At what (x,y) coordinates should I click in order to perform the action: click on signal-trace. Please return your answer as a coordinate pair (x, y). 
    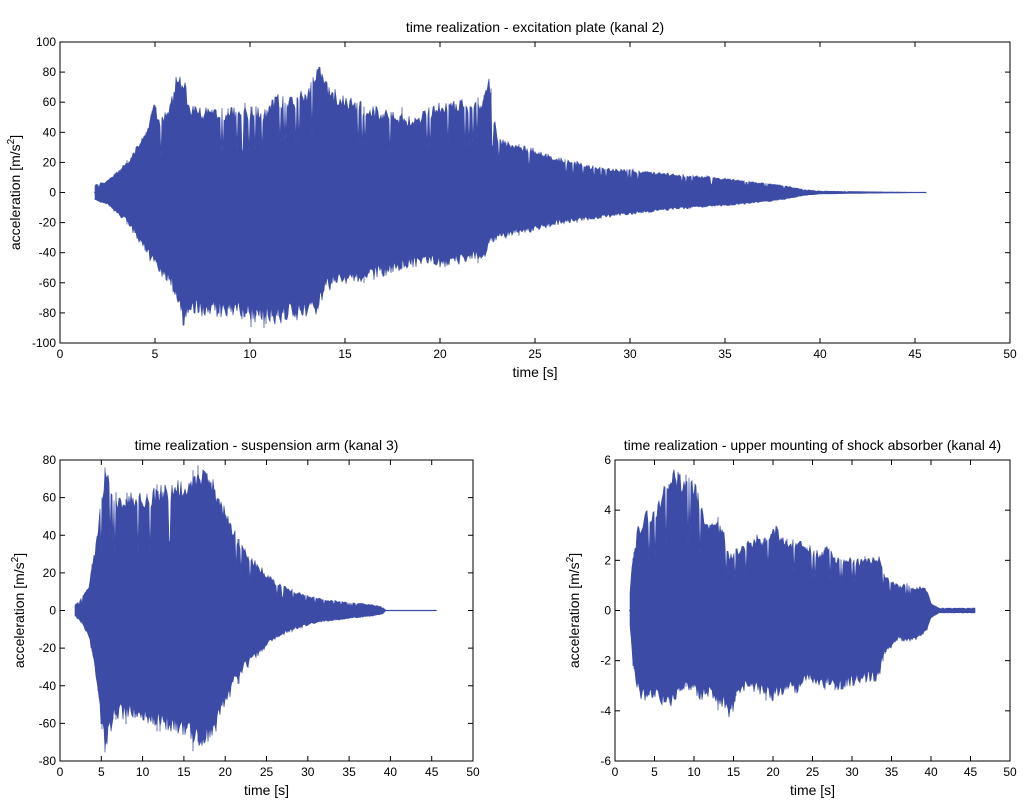
    Looking at the image, I should click on (802, 593).